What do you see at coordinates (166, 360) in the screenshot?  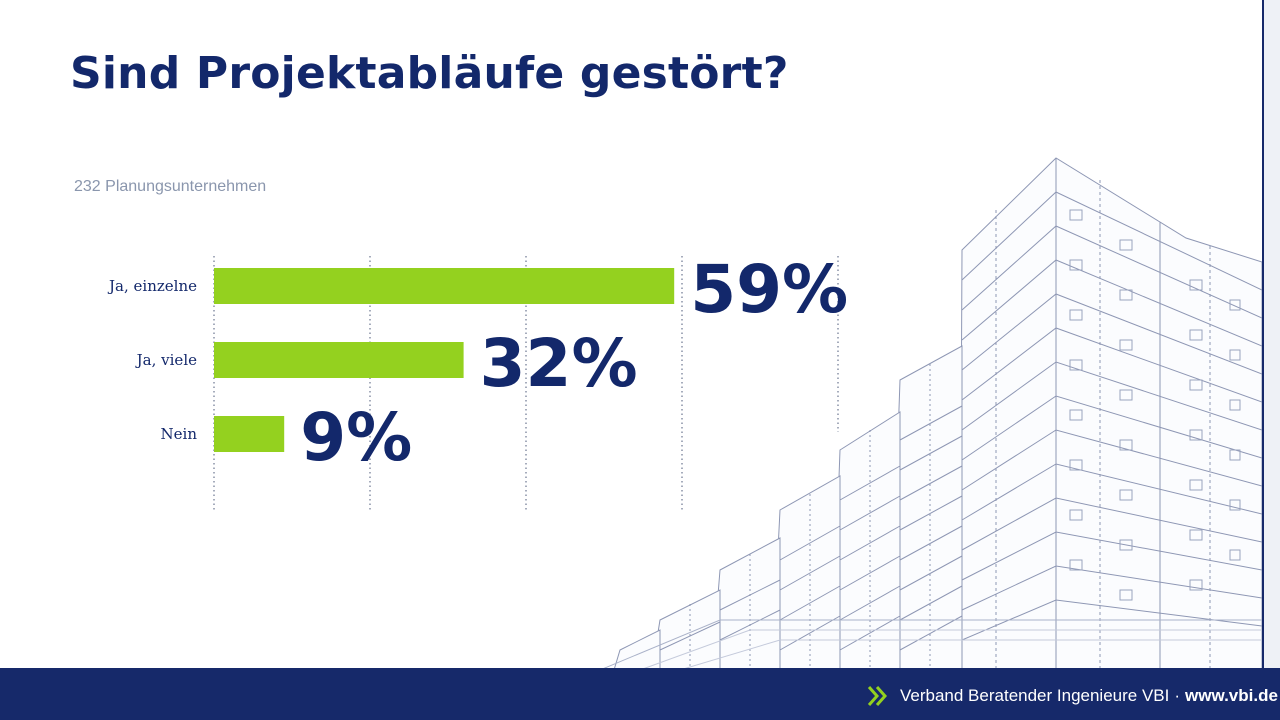 I see `category-label: Ja, viele` at bounding box center [166, 360].